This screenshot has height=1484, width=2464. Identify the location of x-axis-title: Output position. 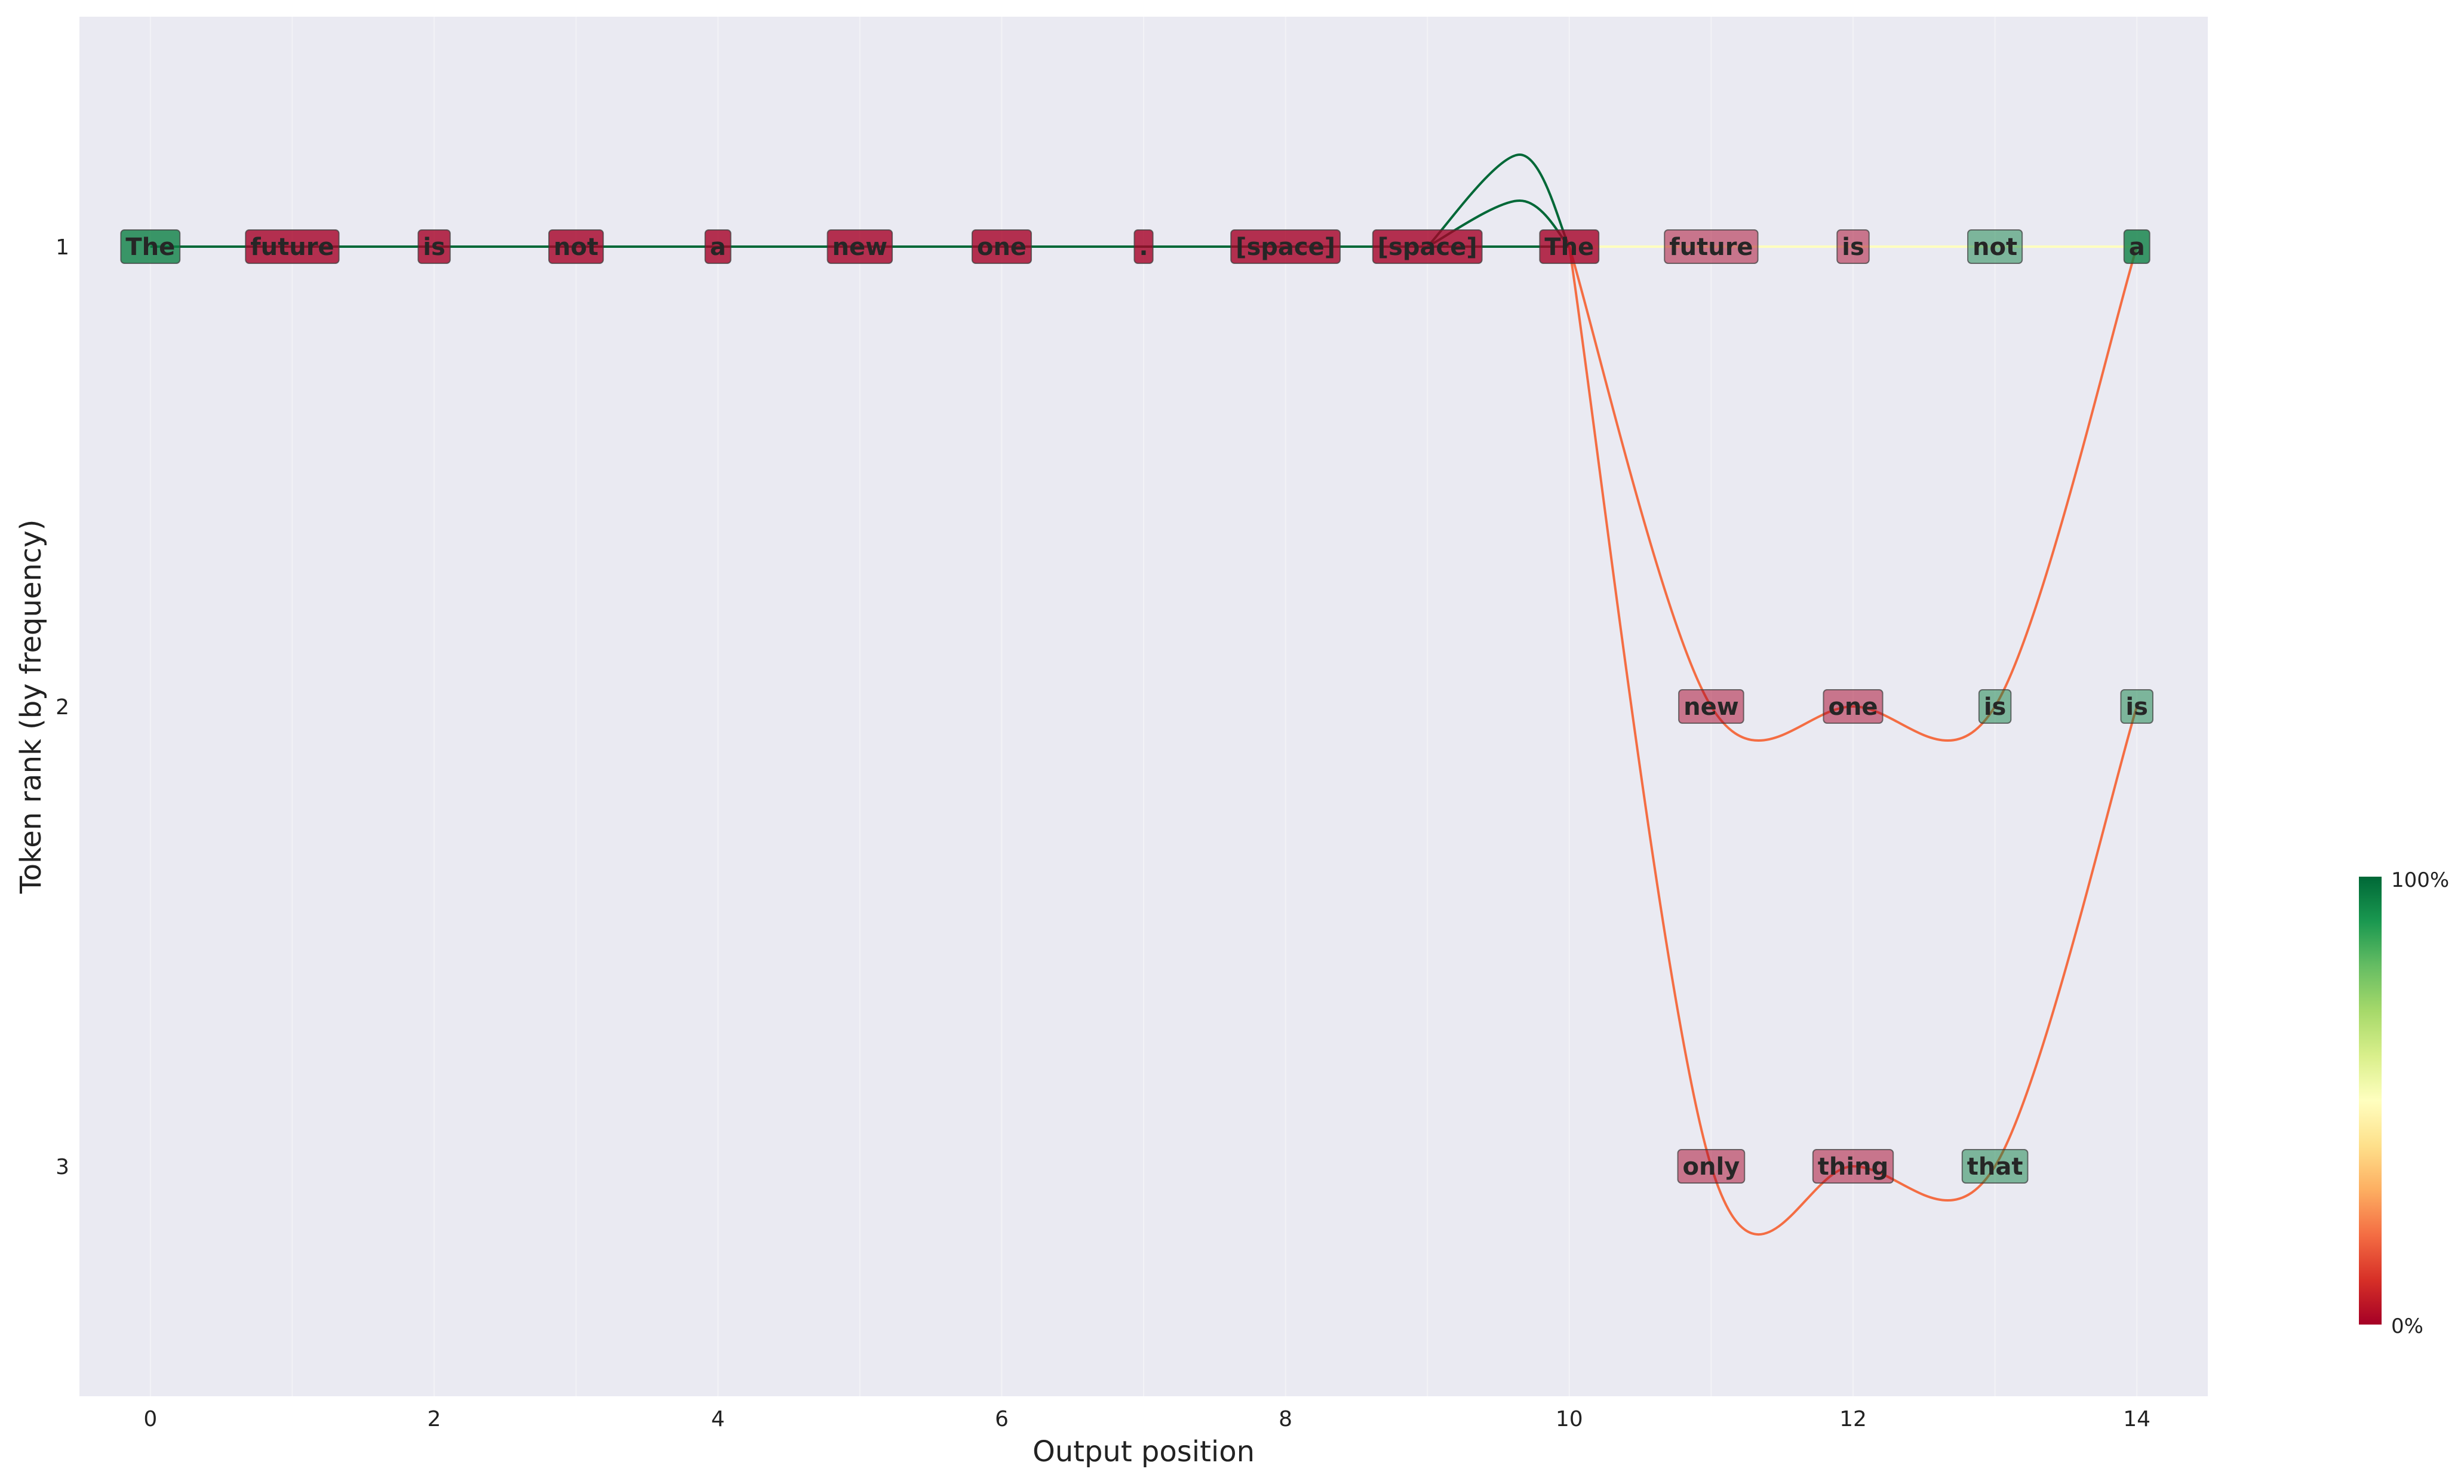
(1144, 1451).